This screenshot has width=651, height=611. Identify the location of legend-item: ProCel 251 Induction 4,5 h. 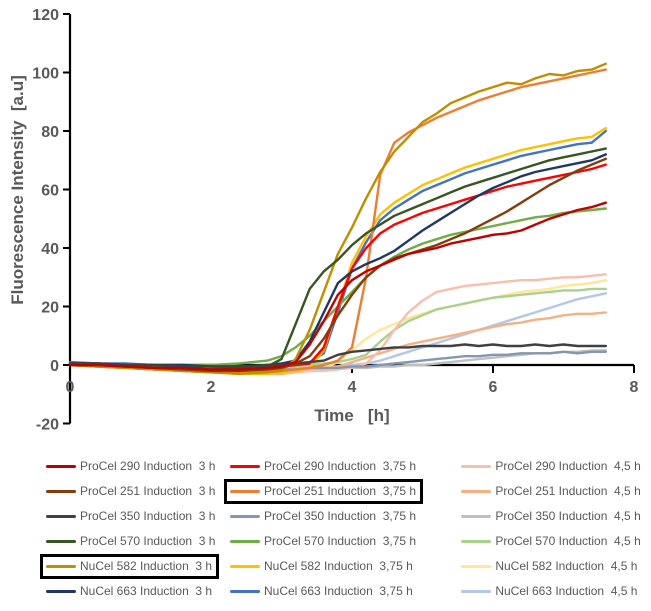
(551, 491).